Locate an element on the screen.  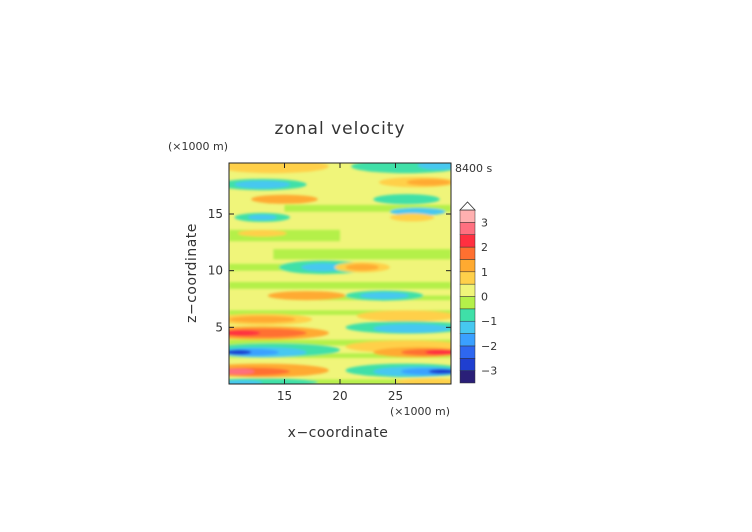
colorbar-tick-label: 1 is located at coordinates (484, 272).